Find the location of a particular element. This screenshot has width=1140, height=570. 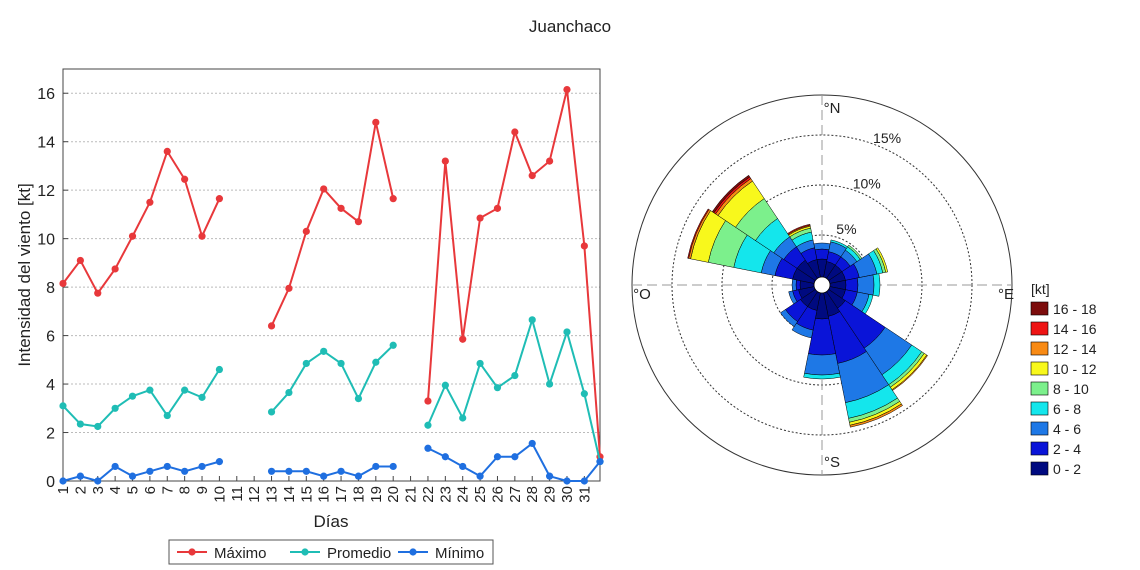

petal-E is located at coordinates (851, 285).